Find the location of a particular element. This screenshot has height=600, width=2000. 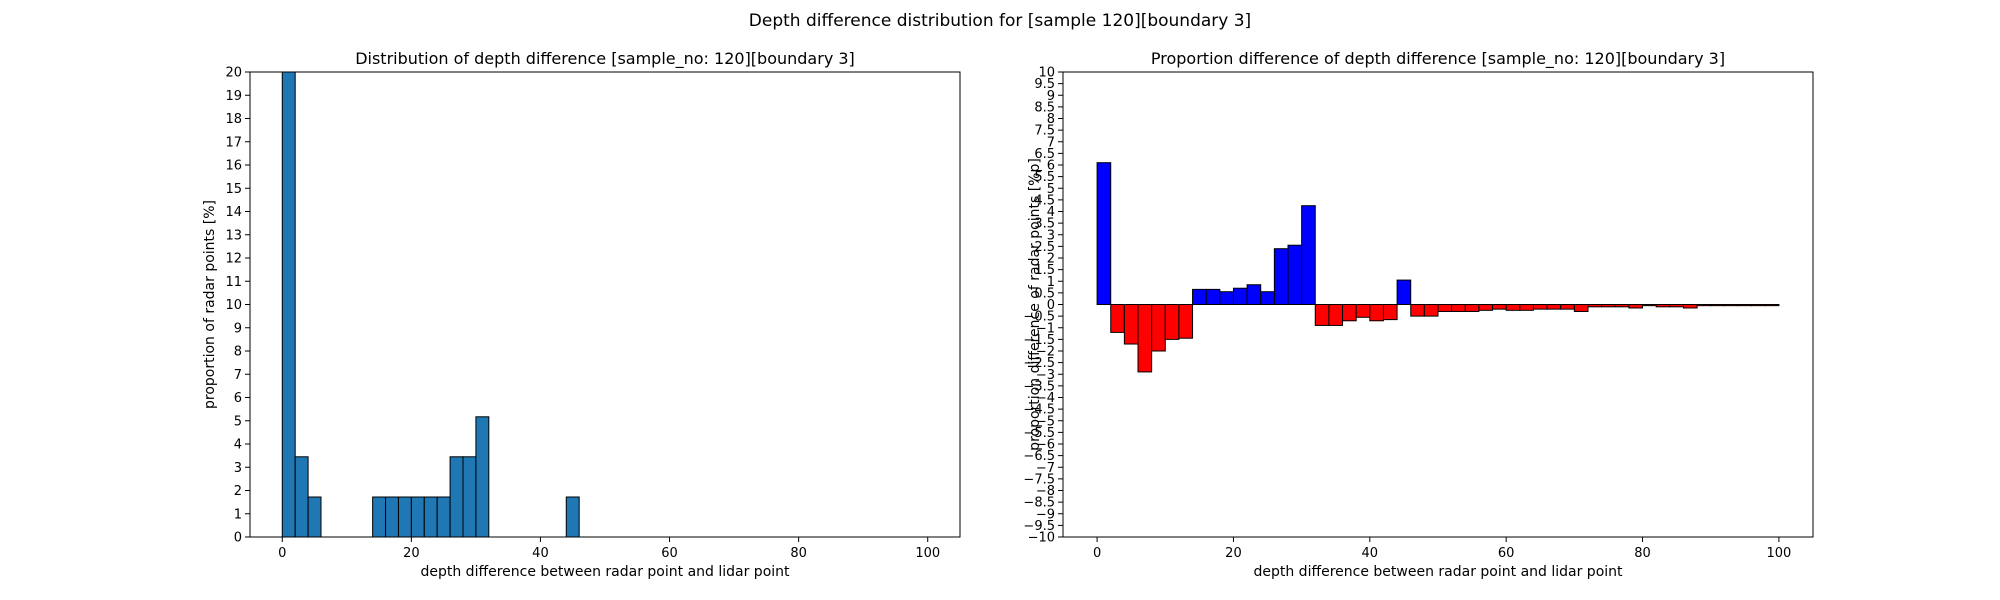

proportion-difference-y-tick-label: 2.5 is located at coordinates (1044, 247).